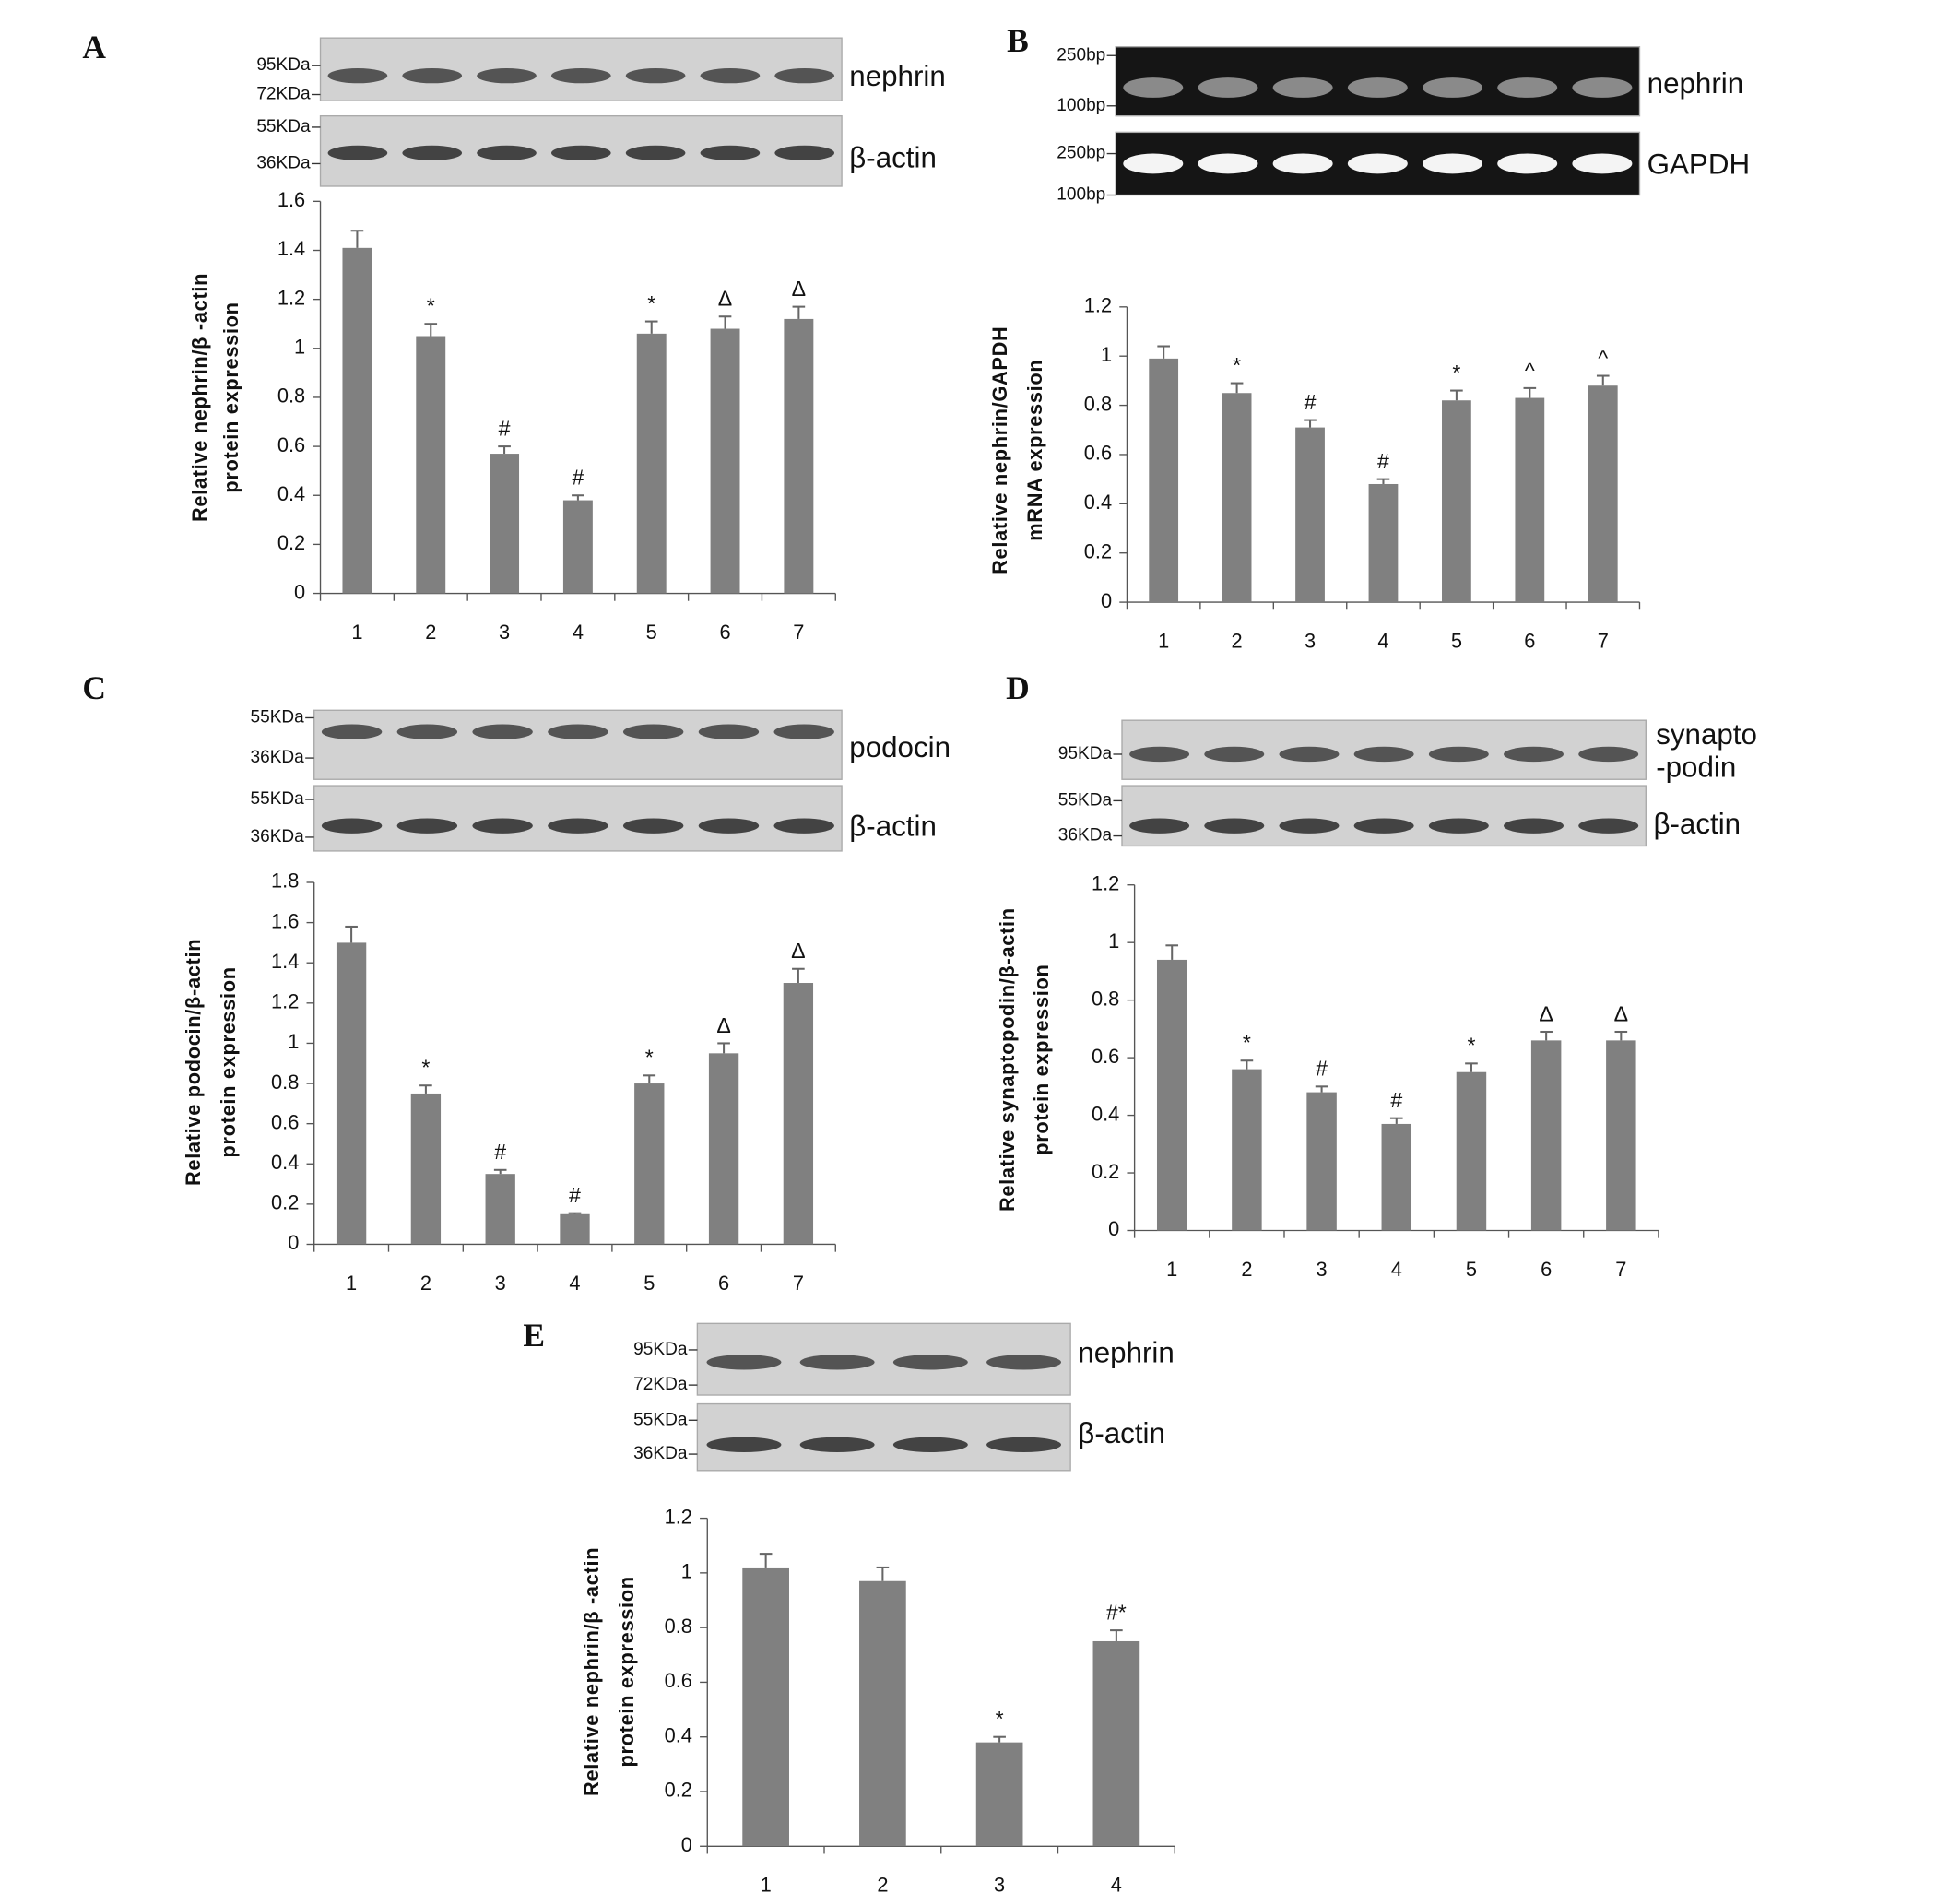 The height and width of the screenshot is (1893, 1960). Describe the element at coordinates (94, 687) in the screenshot. I see `panel-label: C` at that location.